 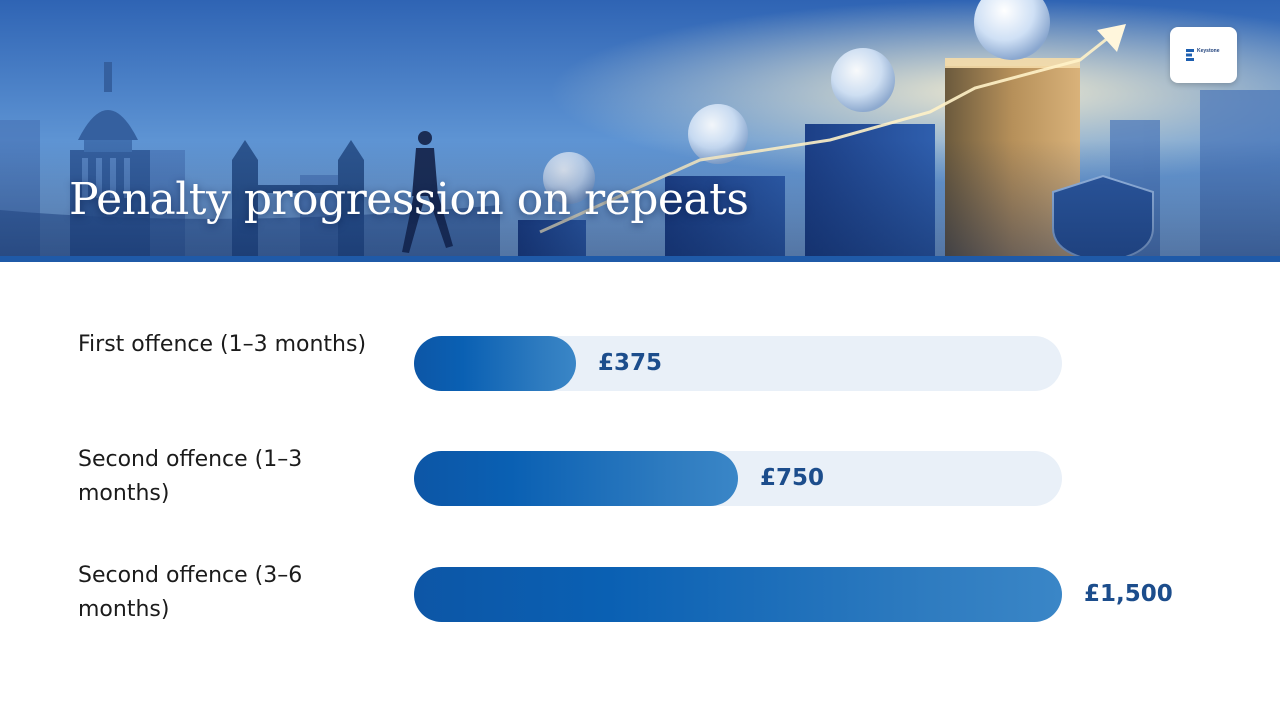 I want to click on value-label: £375, so click(x=630, y=363).